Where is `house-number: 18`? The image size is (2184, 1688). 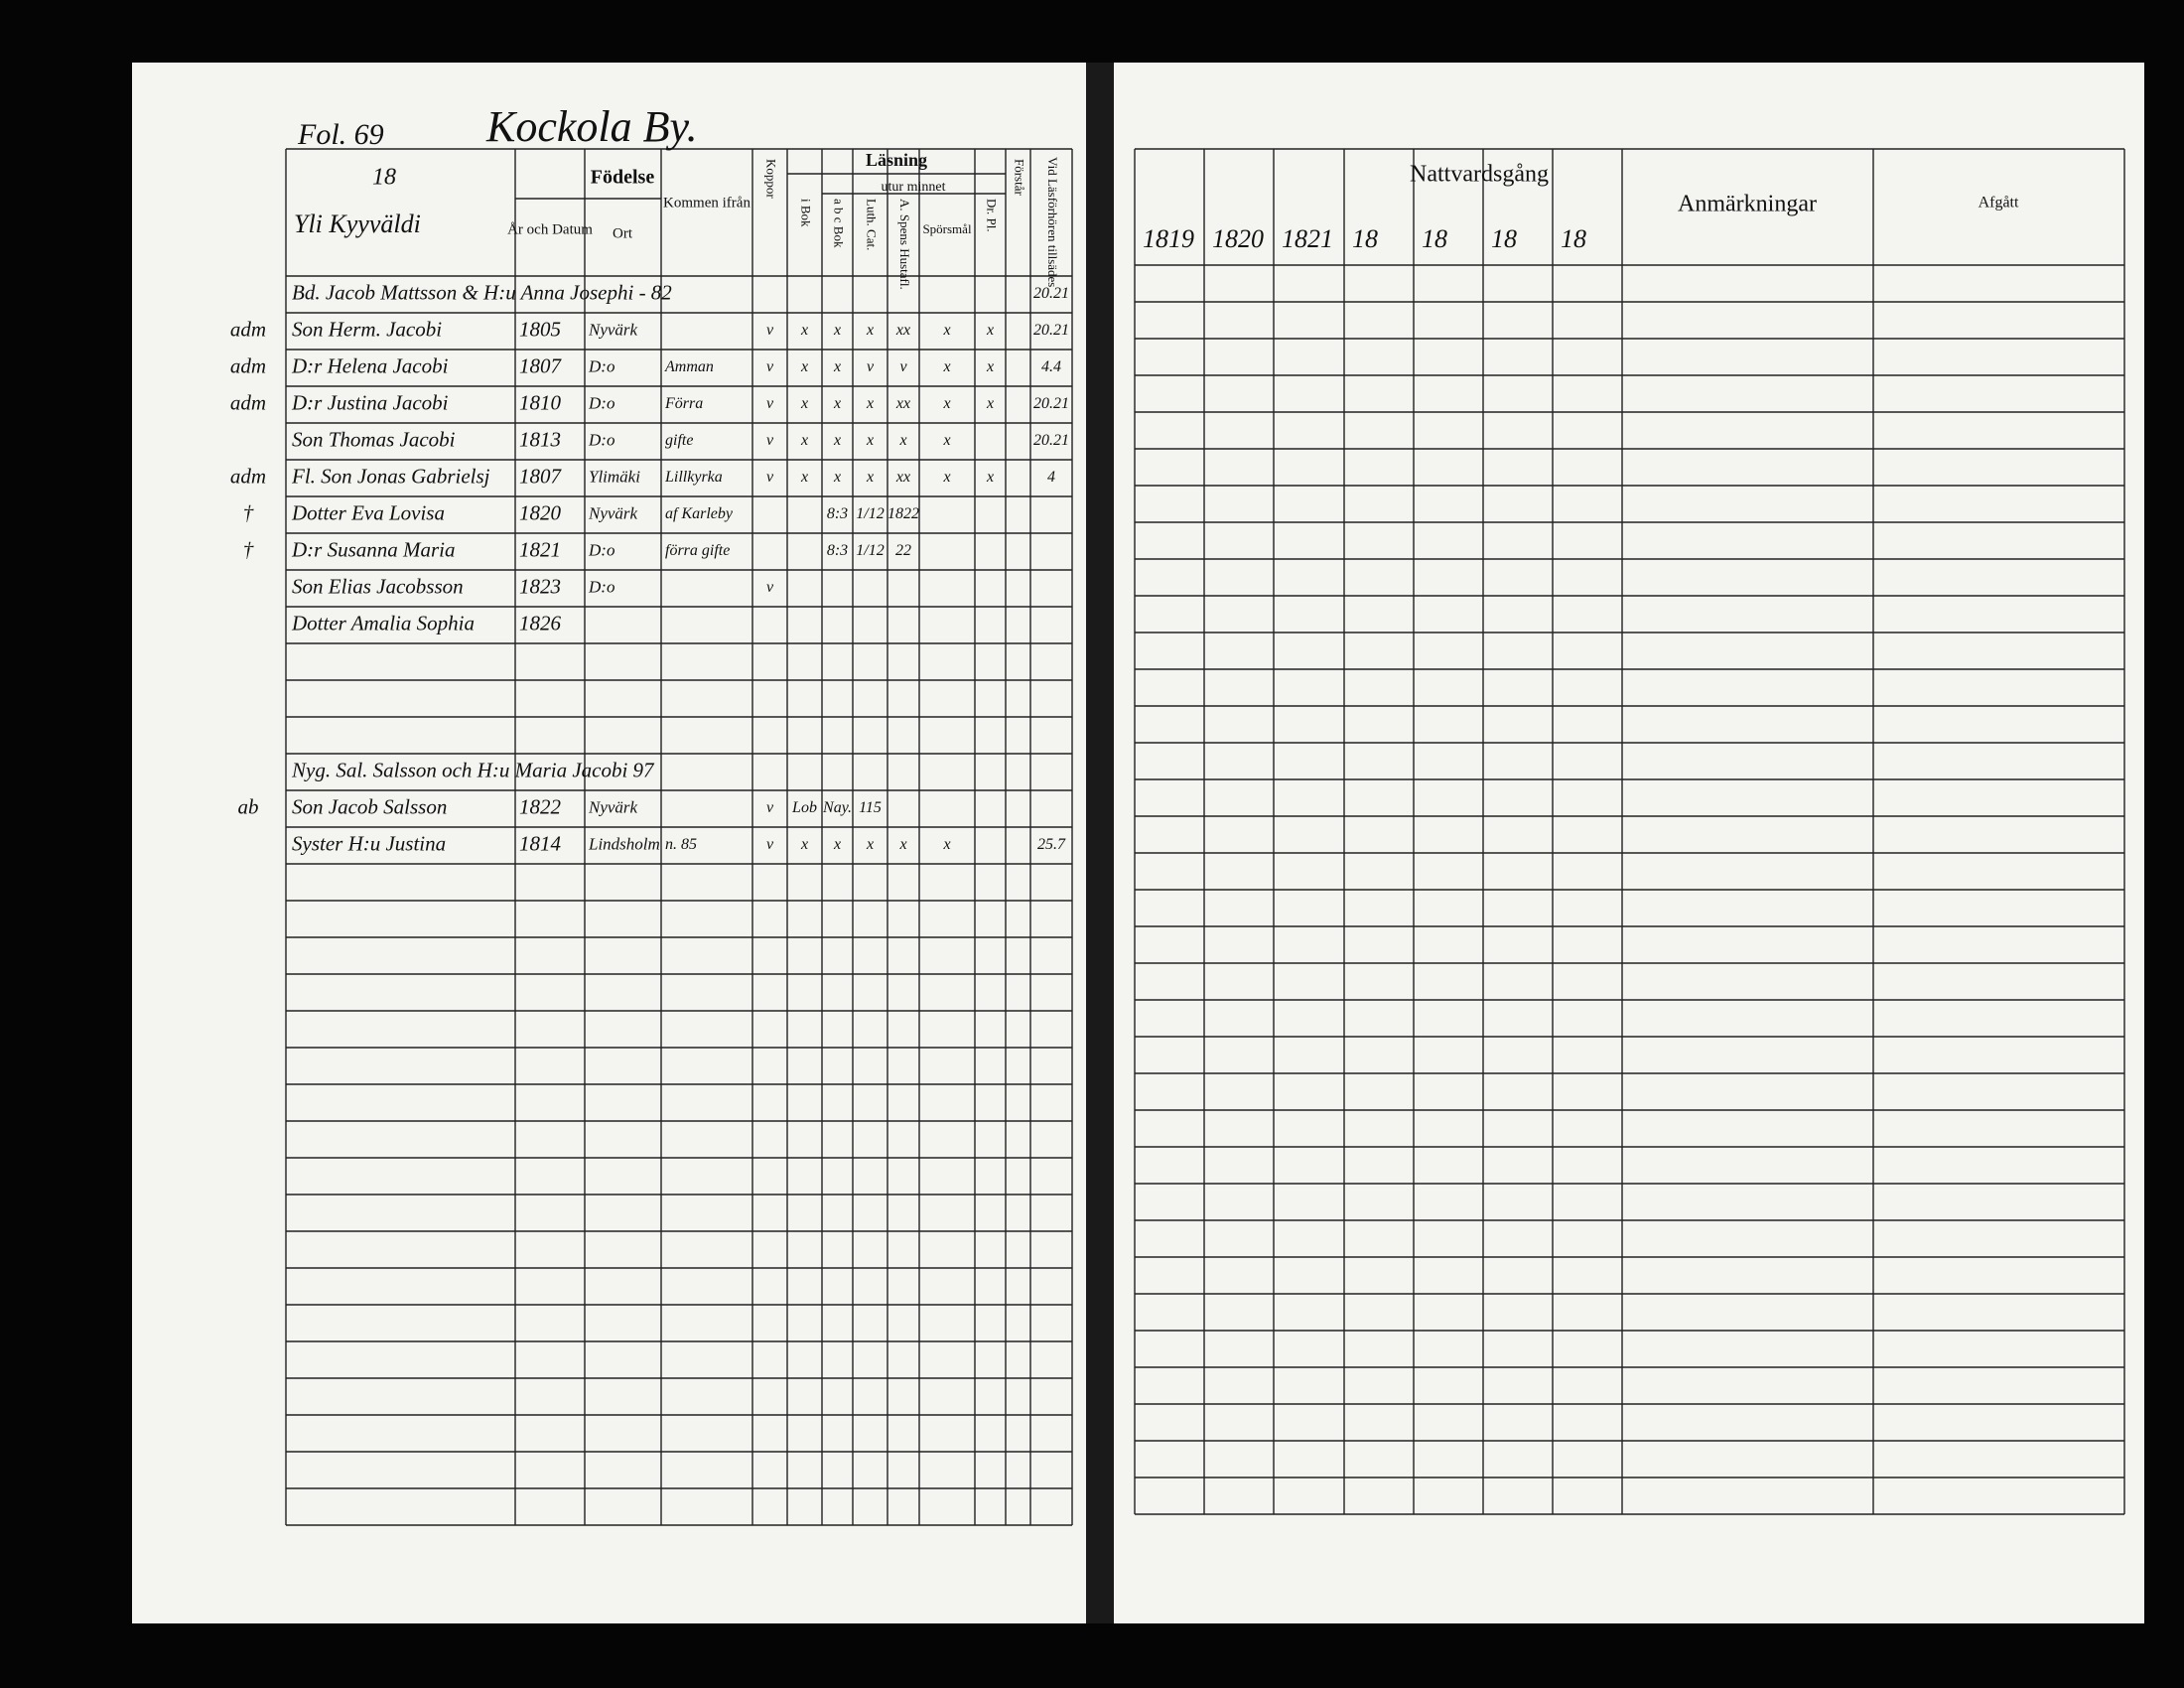 house-number: 18 is located at coordinates (384, 178).